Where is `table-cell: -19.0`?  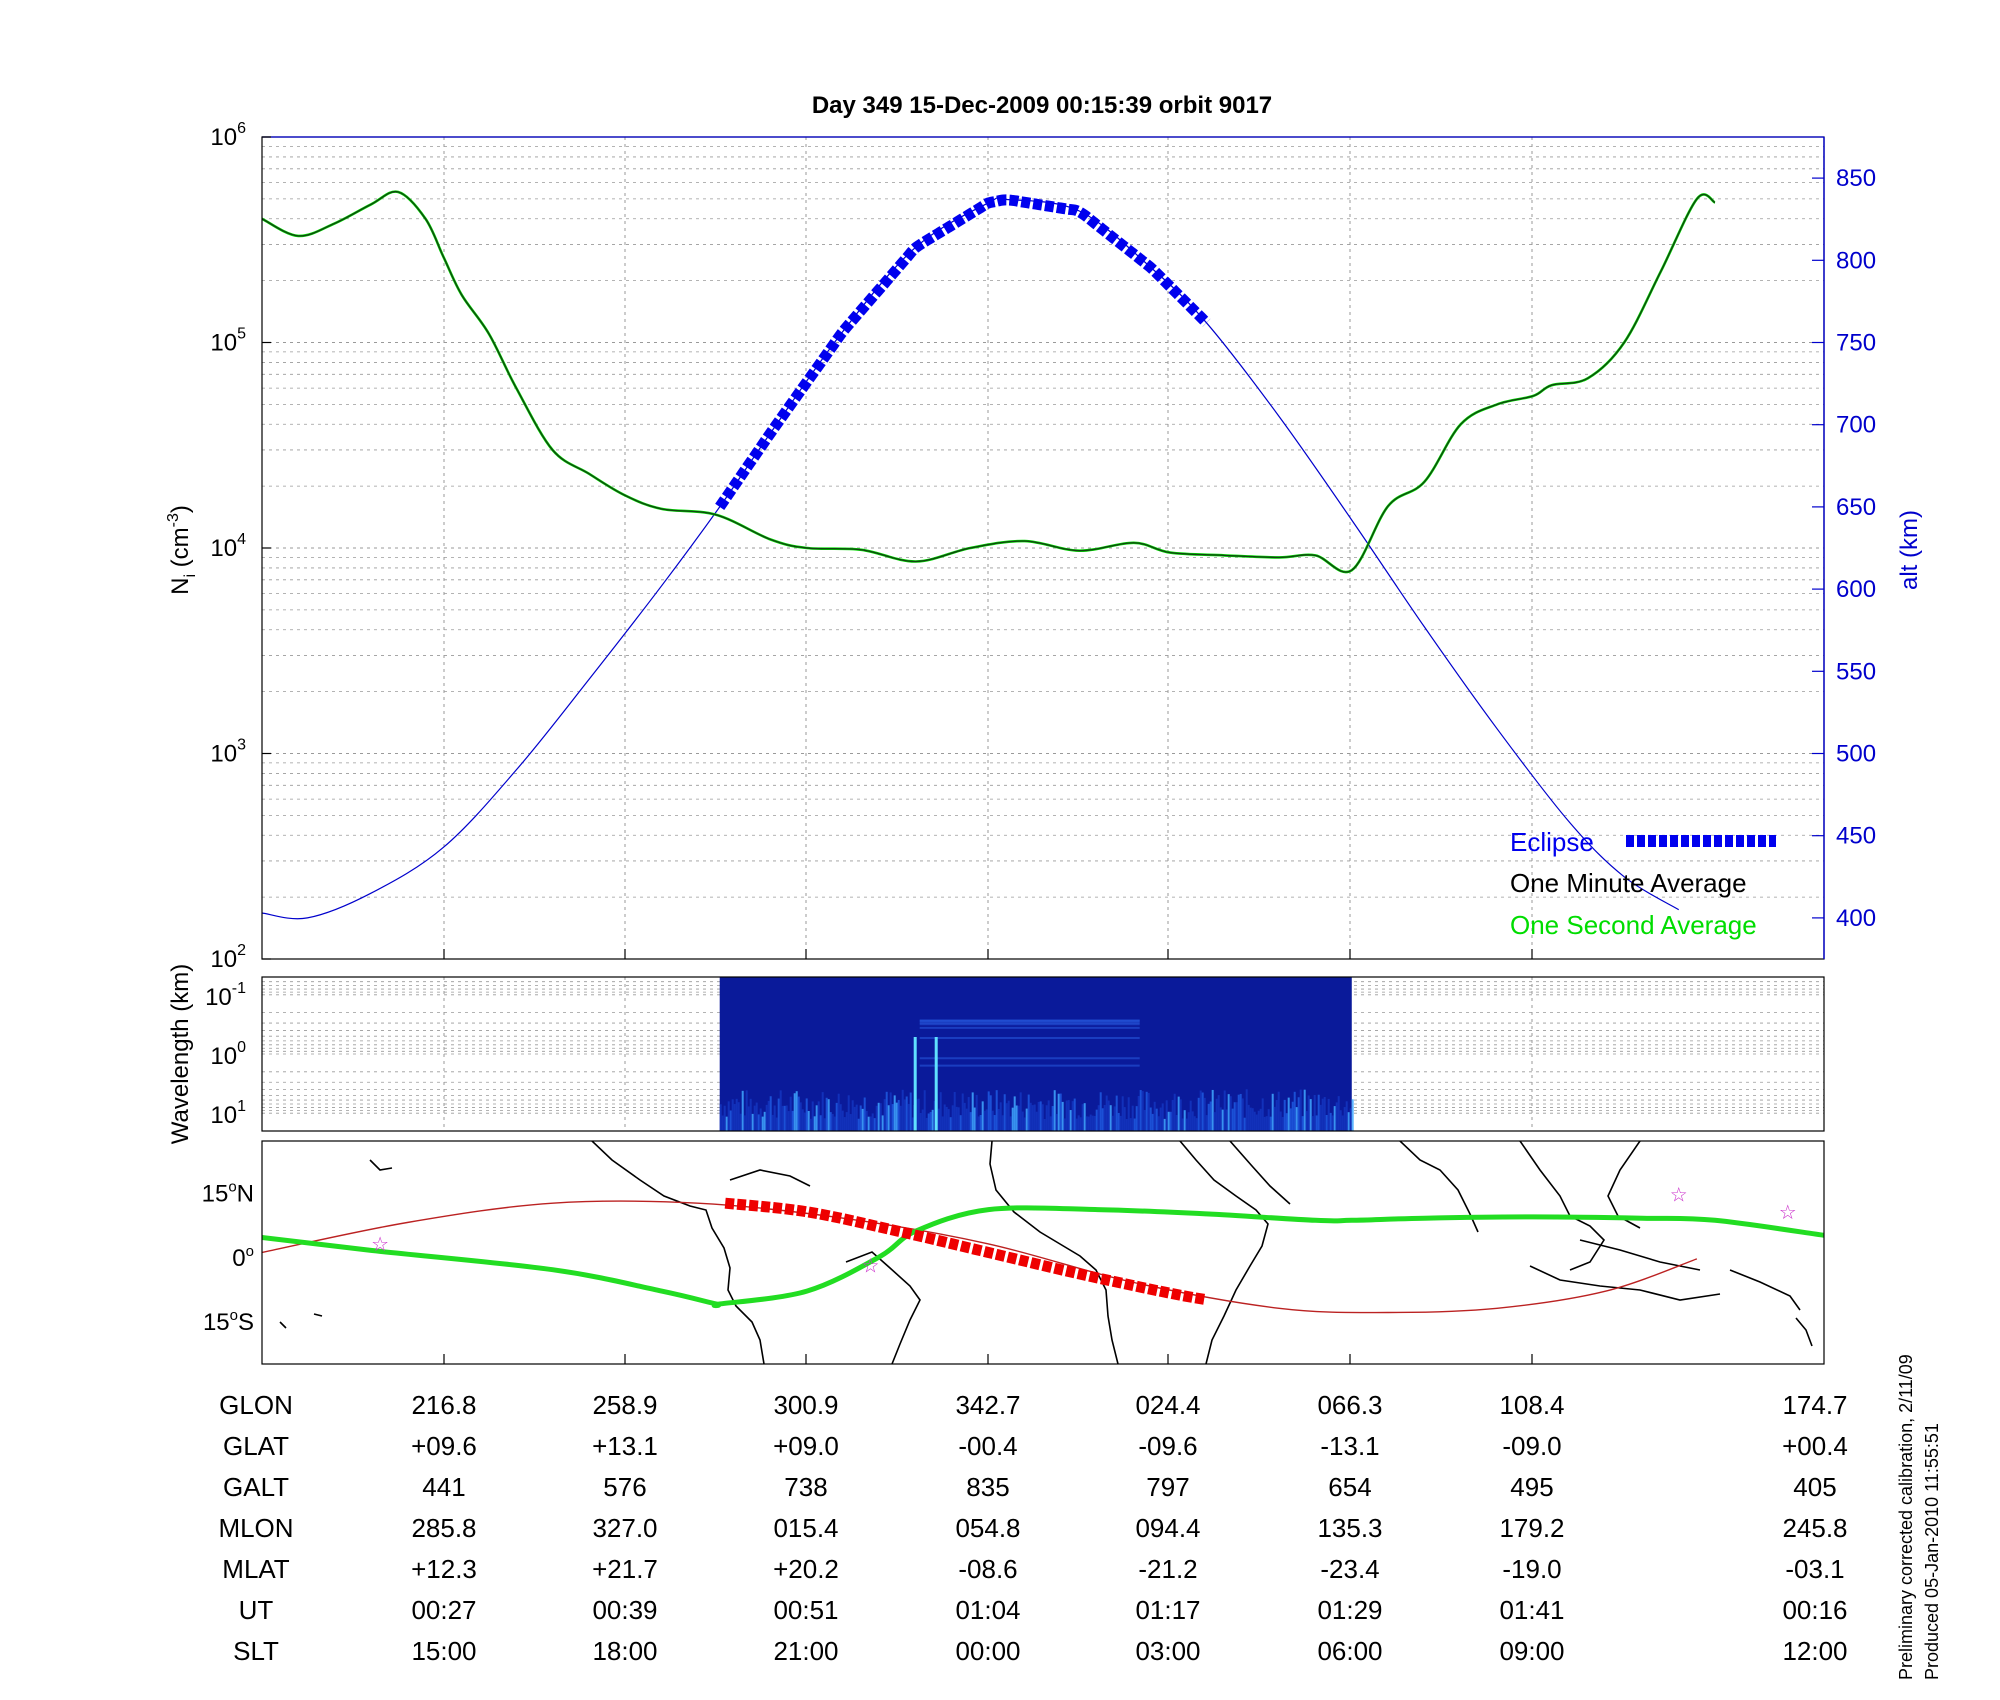 table-cell: -19.0 is located at coordinates (1531, 1569).